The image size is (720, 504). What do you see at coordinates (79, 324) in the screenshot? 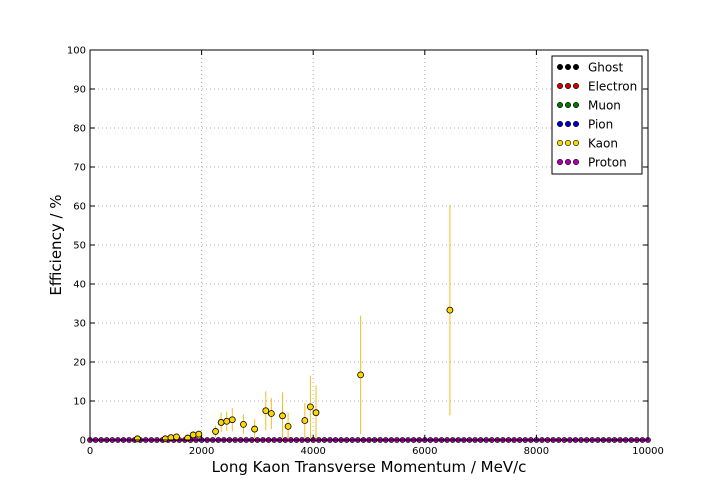
I see `y-tick-label: 30` at bounding box center [79, 324].